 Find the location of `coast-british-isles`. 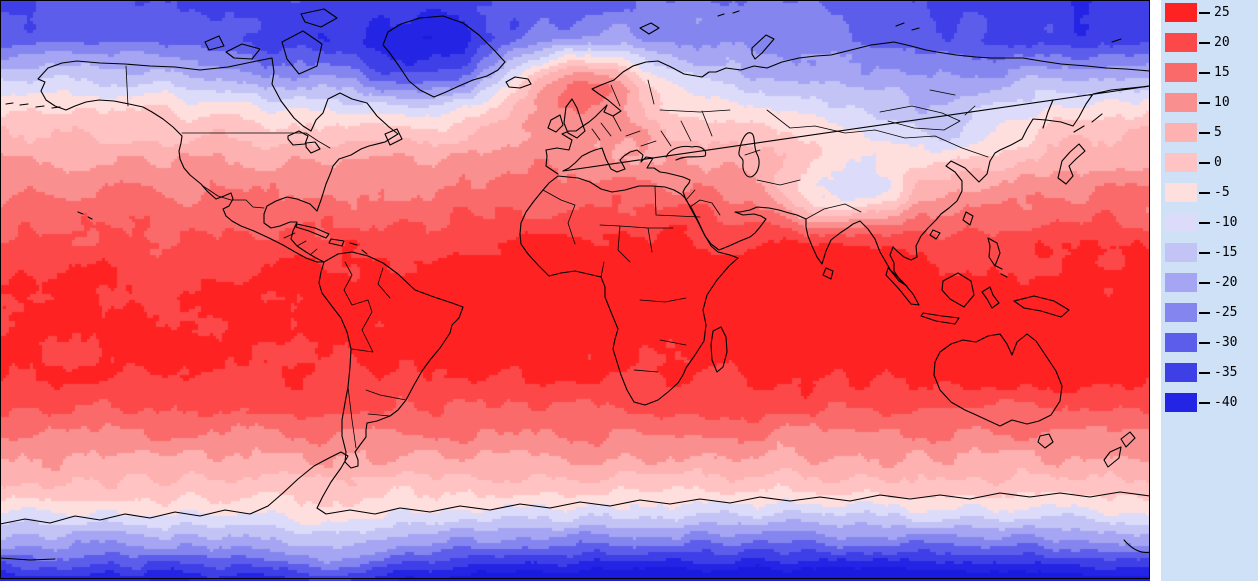

coast-british-isles is located at coordinates (566, 118).